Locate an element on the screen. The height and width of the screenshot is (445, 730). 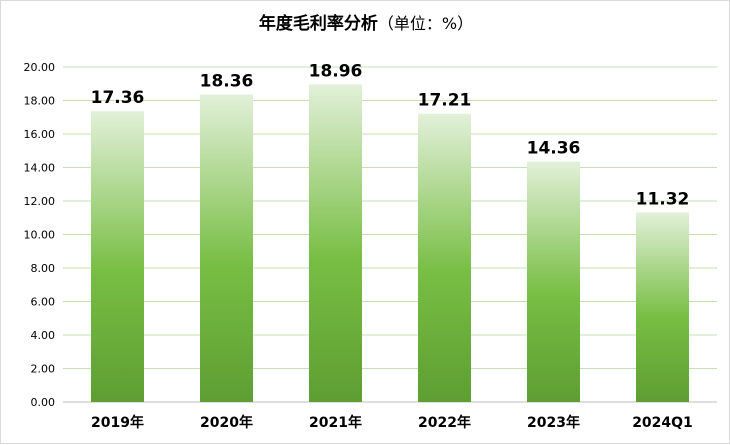
x-category-label: 2020年 is located at coordinates (226, 422).